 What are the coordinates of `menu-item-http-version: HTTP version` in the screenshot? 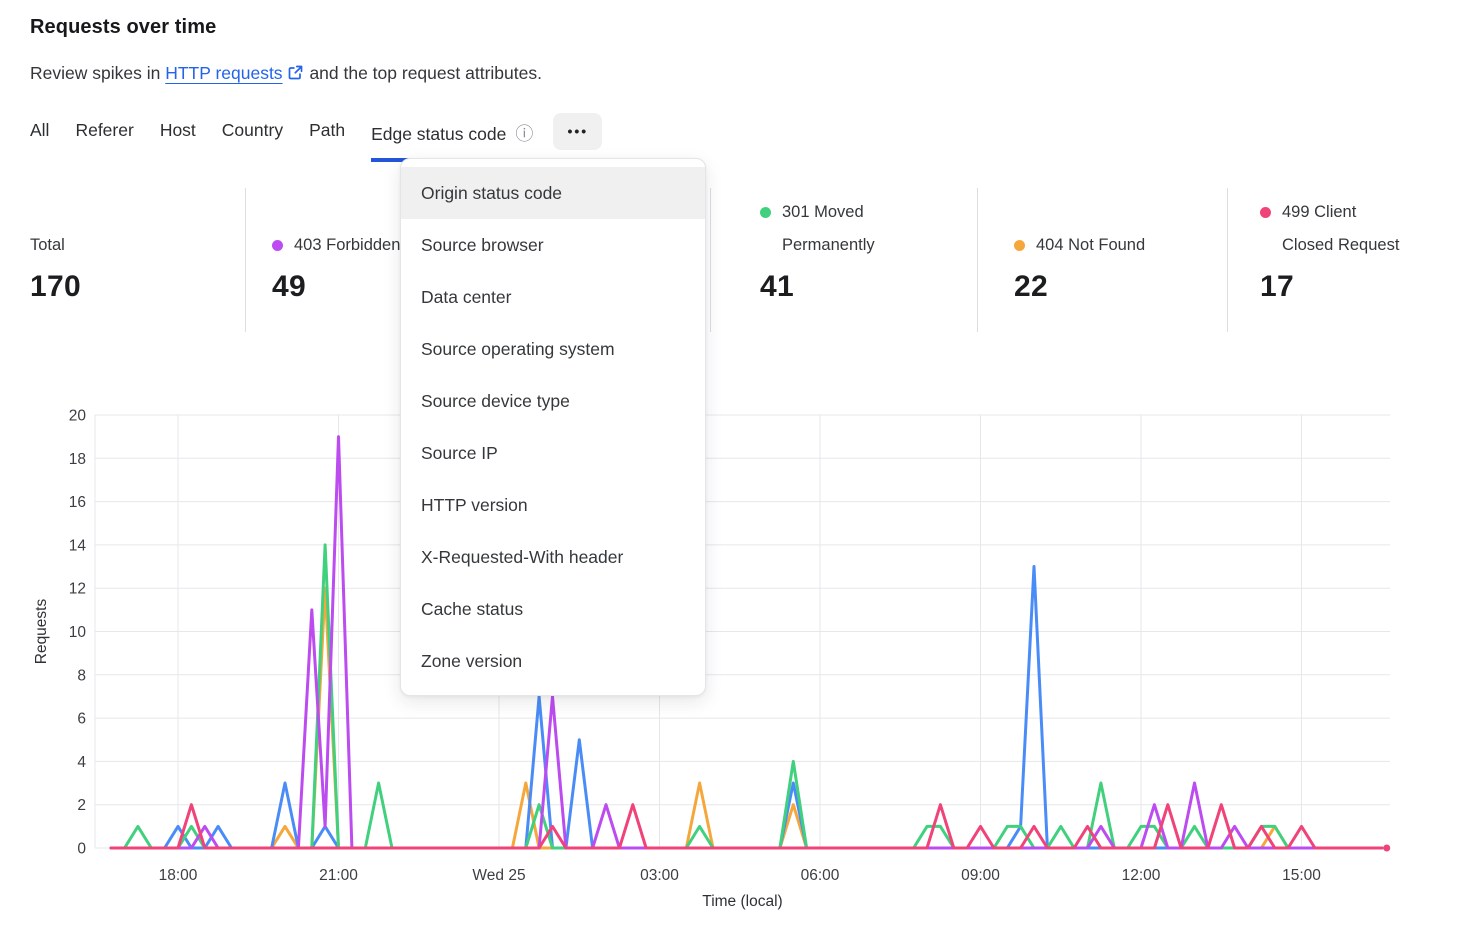 It's located at (474, 504).